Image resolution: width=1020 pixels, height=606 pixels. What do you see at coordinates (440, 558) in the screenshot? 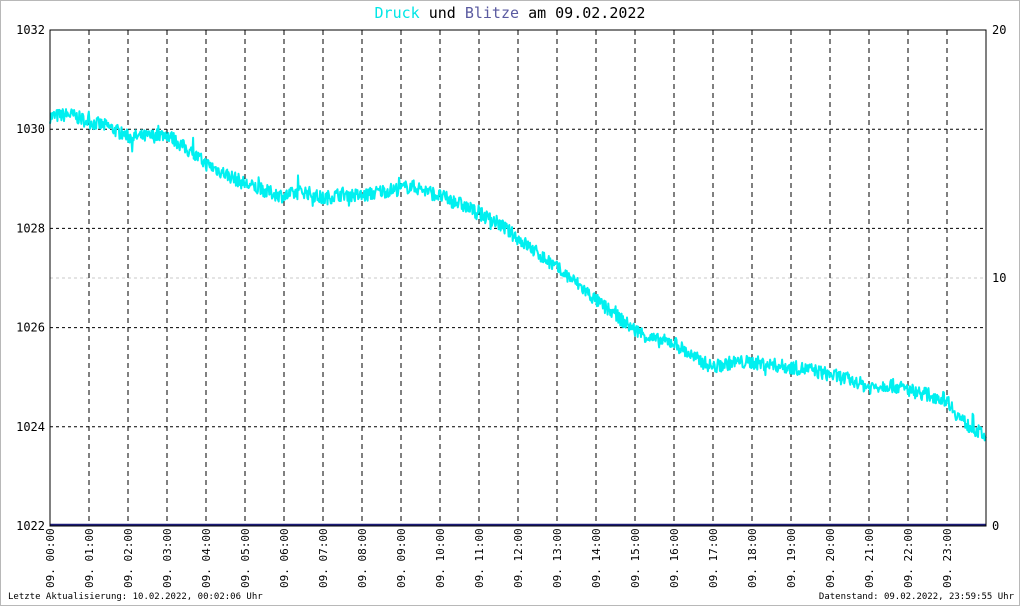
I see `x-tick-label: 09. 10:00` at bounding box center [440, 558].